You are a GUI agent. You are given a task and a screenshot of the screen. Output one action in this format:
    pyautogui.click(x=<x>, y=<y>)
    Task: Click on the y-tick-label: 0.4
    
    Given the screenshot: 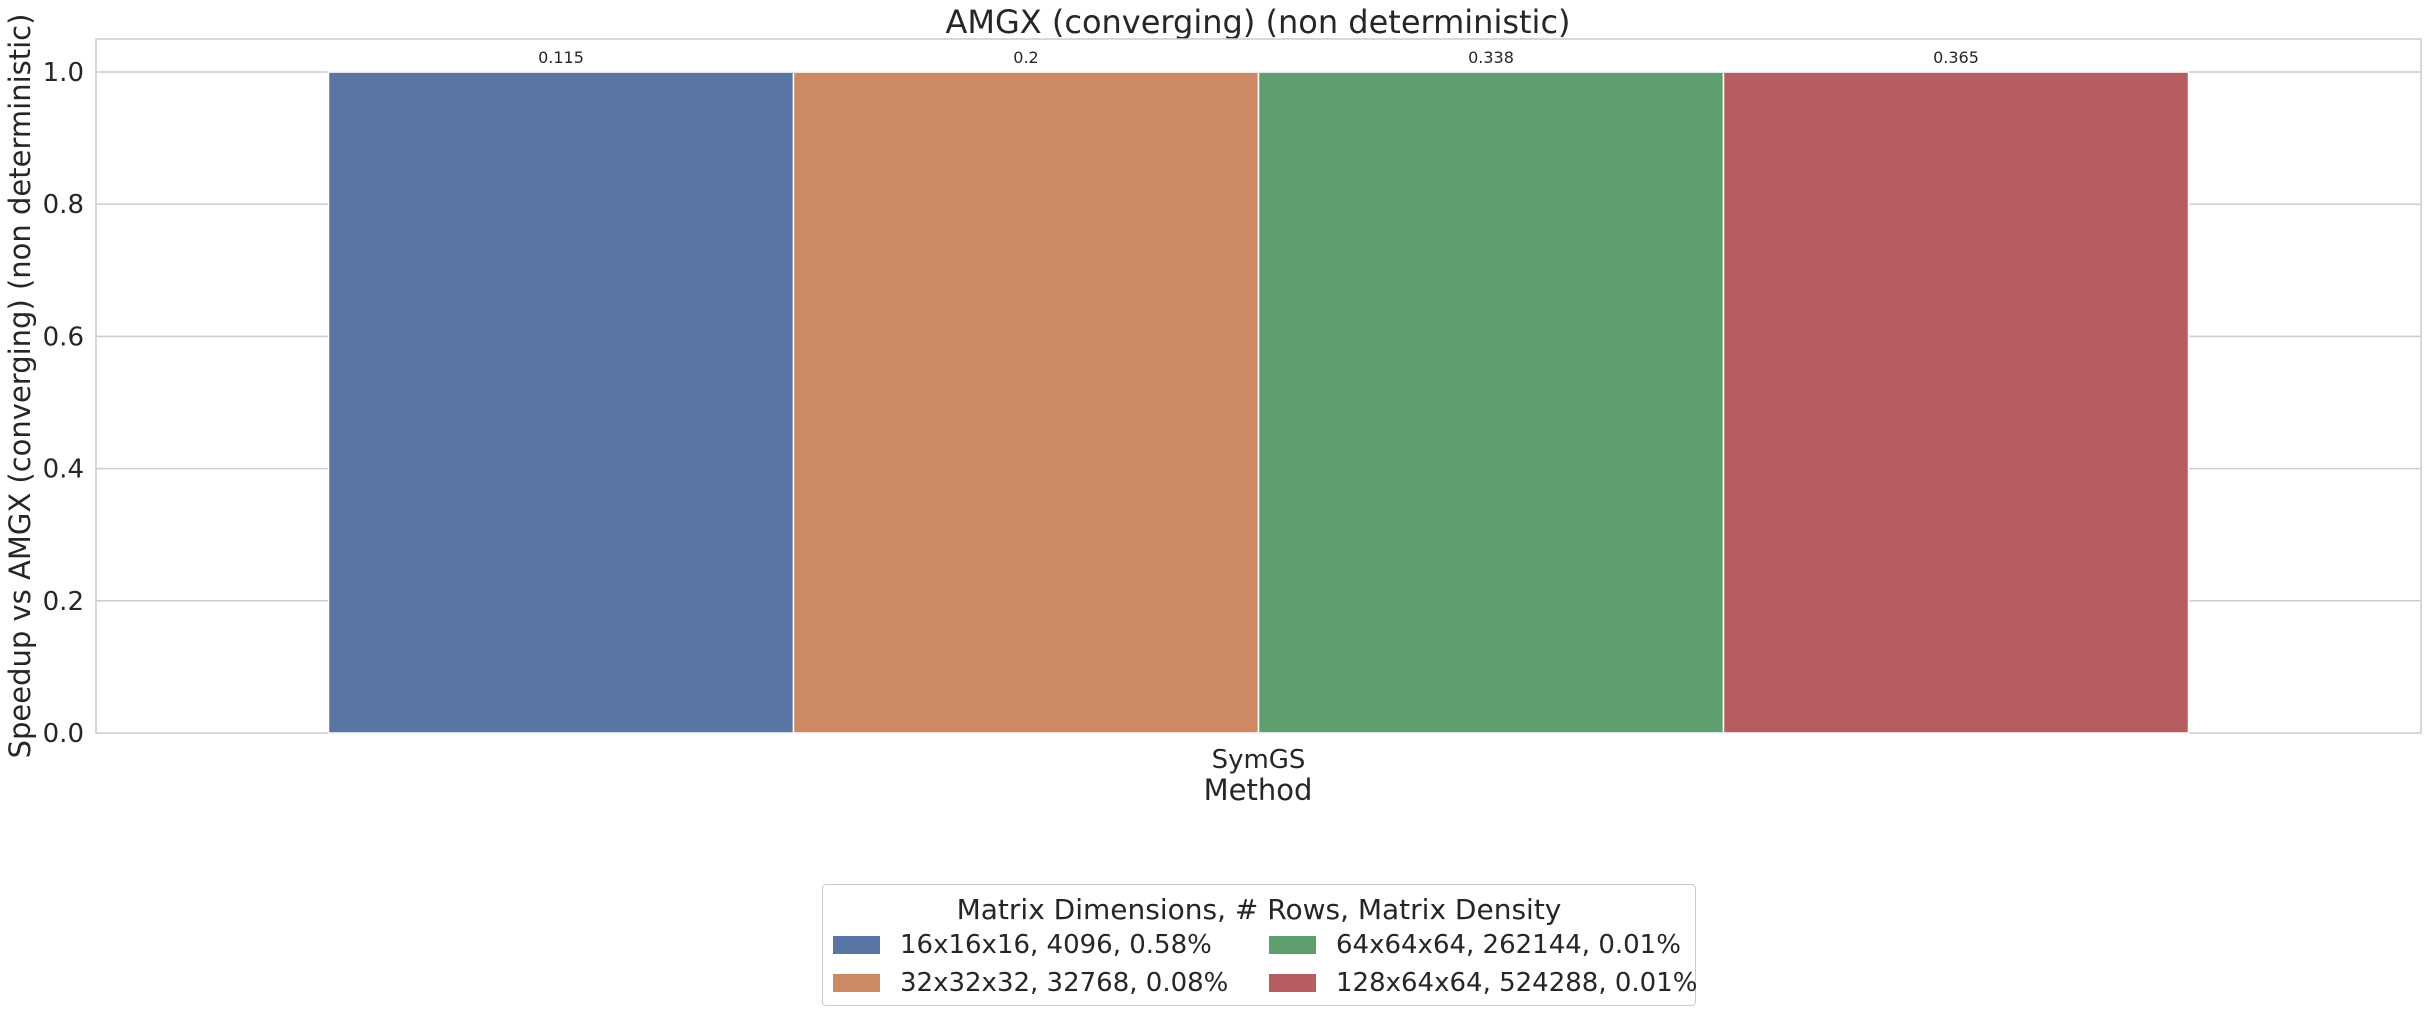 What is the action you would take?
    pyautogui.click(x=63, y=470)
    